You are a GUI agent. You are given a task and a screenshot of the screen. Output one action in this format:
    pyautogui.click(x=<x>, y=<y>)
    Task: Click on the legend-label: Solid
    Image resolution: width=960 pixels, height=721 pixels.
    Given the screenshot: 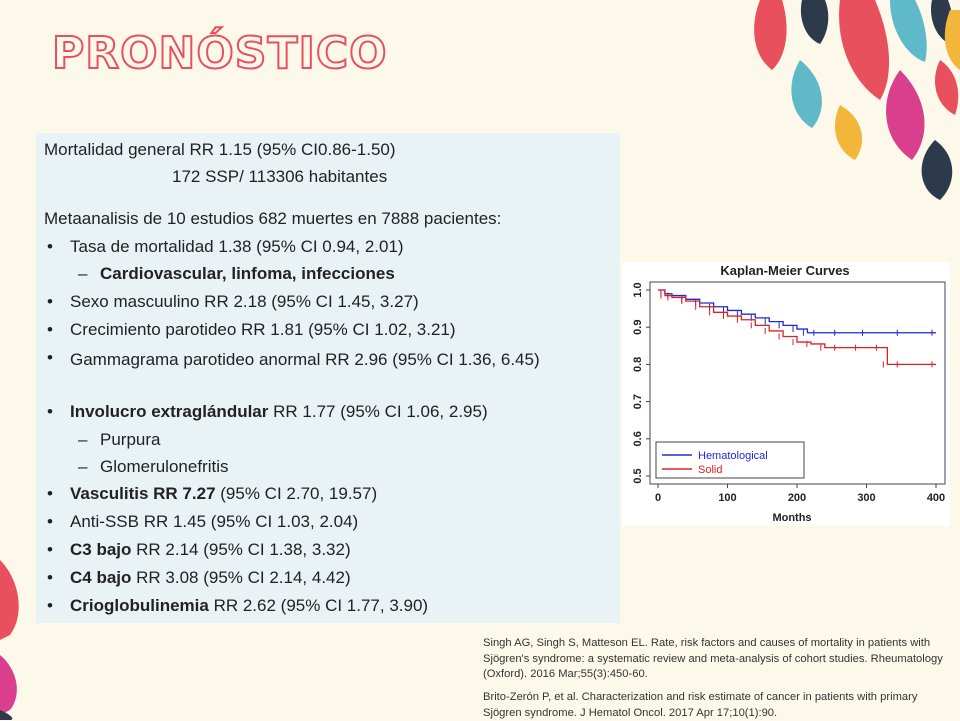 What is the action you would take?
    pyautogui.click(x=710, y=470)
    